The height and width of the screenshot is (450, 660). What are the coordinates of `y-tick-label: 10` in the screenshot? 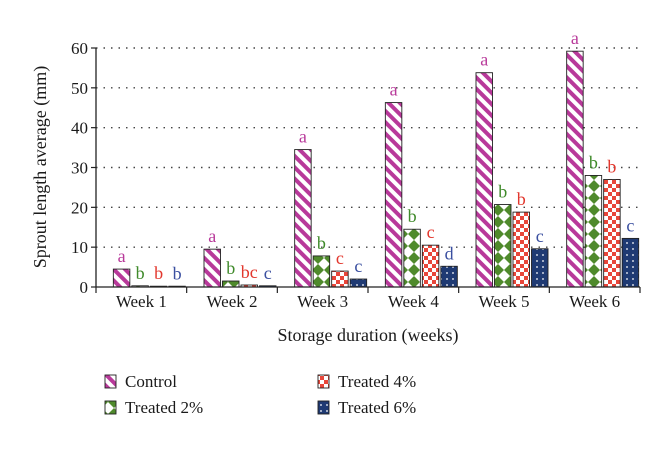 It's located at (79, 247).